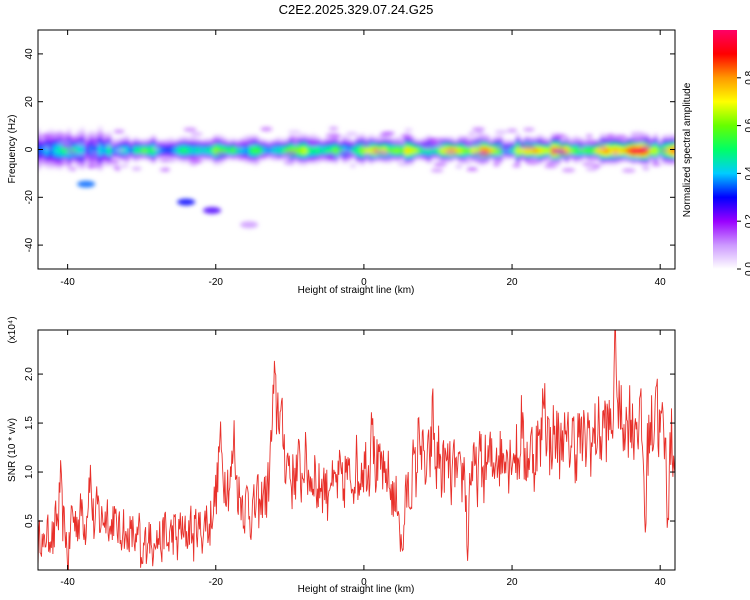 The width and height of the screenshot is (750, 600). What do you see at coordinates (747, 173) in the screenshot?
I see `colorbar-tick-label: 0.4` at bounding box center [747, 173].